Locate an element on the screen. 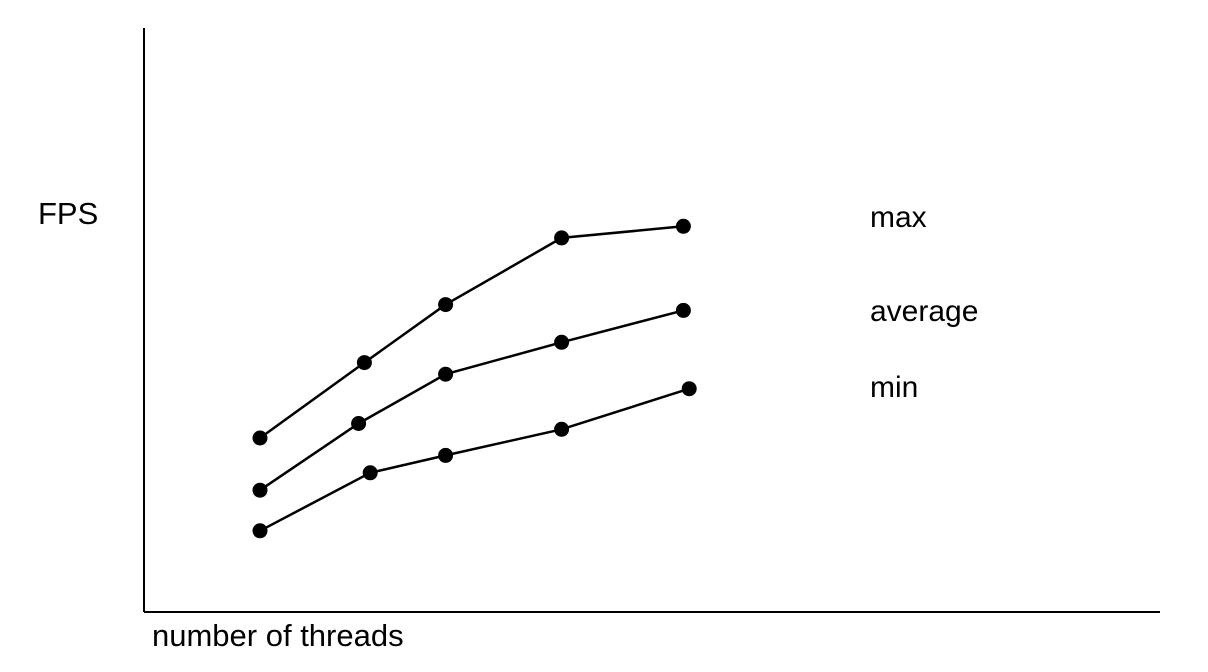  series-line-min is located at coordinates (474, 459).